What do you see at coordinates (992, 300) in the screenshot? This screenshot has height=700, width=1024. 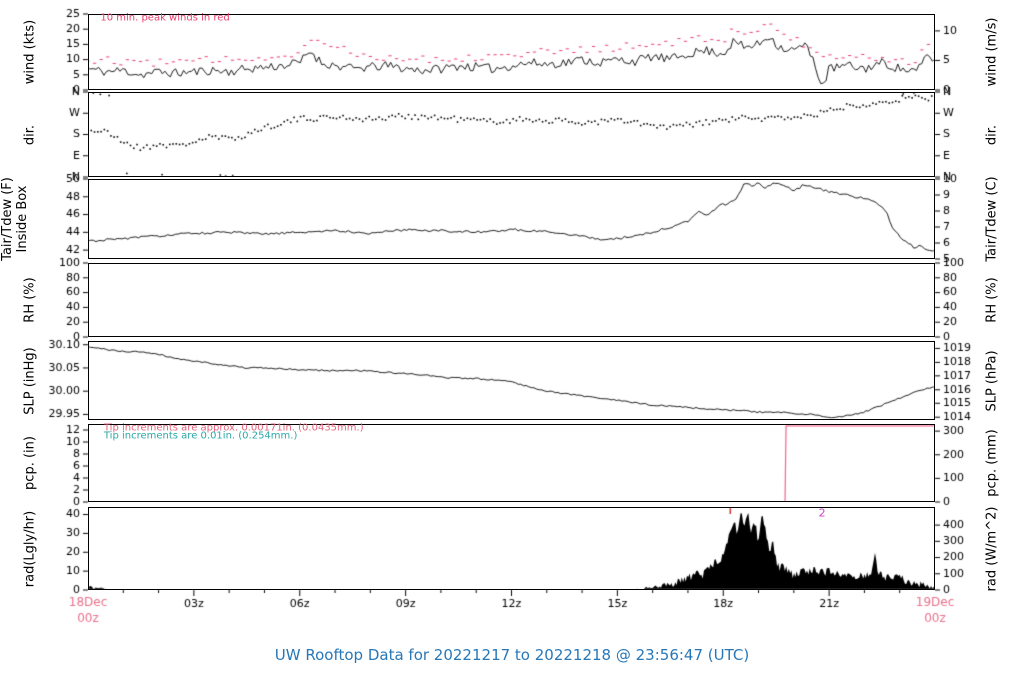 I see `axis-label-rh-right: RH (%)` at bounding box center [992, 300].